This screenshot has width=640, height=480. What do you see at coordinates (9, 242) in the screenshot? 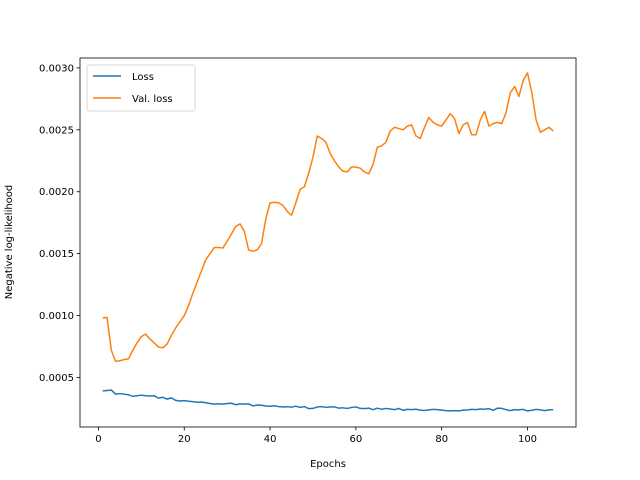
I see `y-axis-label: Negative log-likelihood` at bounding box center [9, 242].